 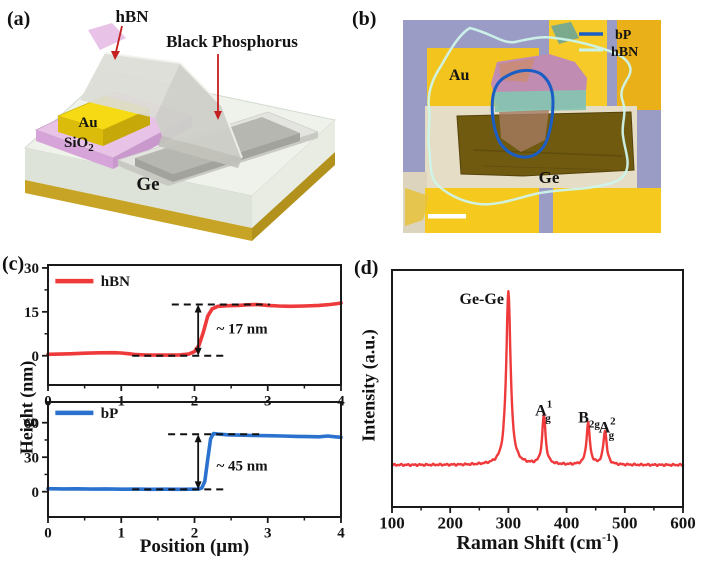 I want to click on x-axis-title: Position (μm), so click(x=194, y=546).